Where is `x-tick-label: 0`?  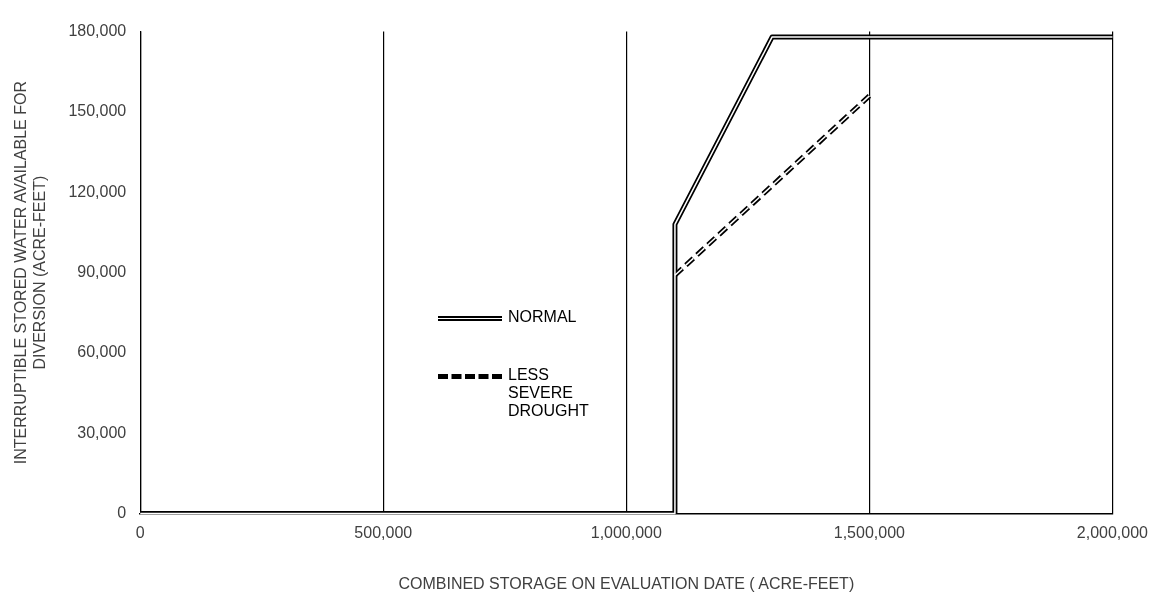
x-tick-label: 0 is located at coordinates (140, 532).